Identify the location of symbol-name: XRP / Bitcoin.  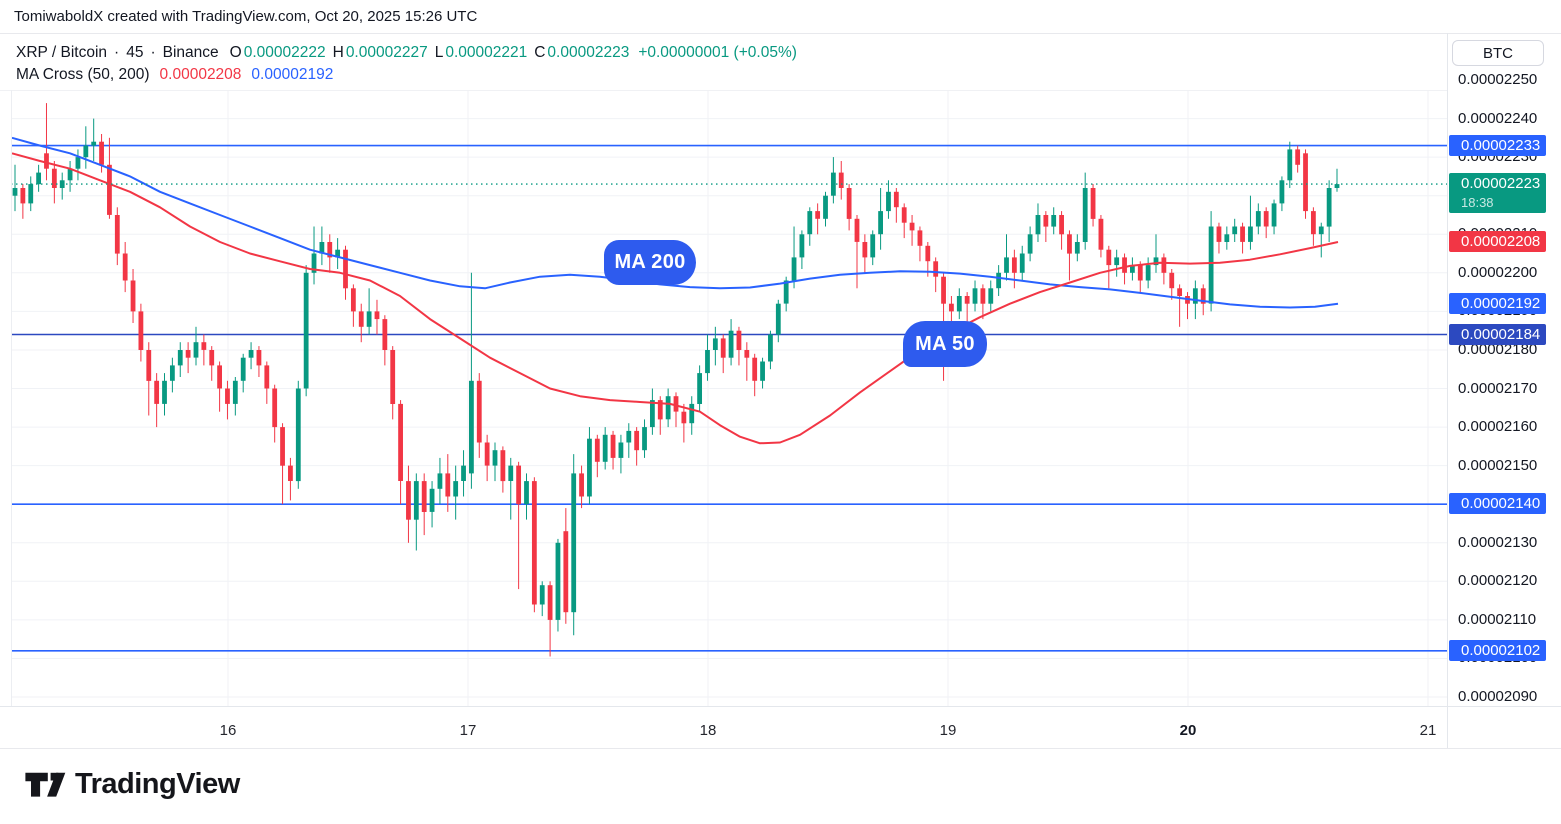
(62, 52).